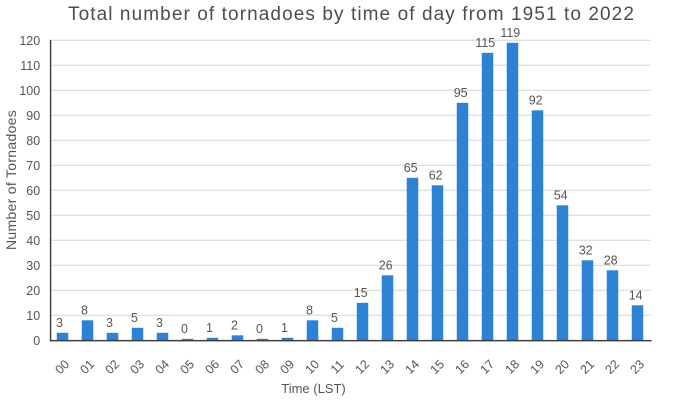  What do you see at coordinates (386, 266) in the screenshot?
I see `svg-text: 26` at bounding box center [386, 266].